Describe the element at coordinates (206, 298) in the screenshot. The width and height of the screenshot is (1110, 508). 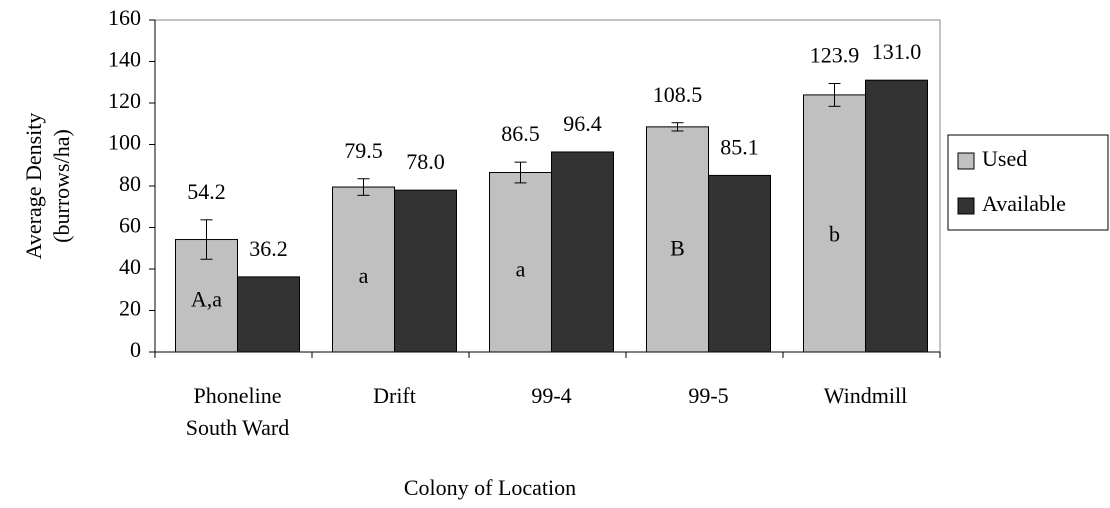
I see `group-letter: A,a` at that location.